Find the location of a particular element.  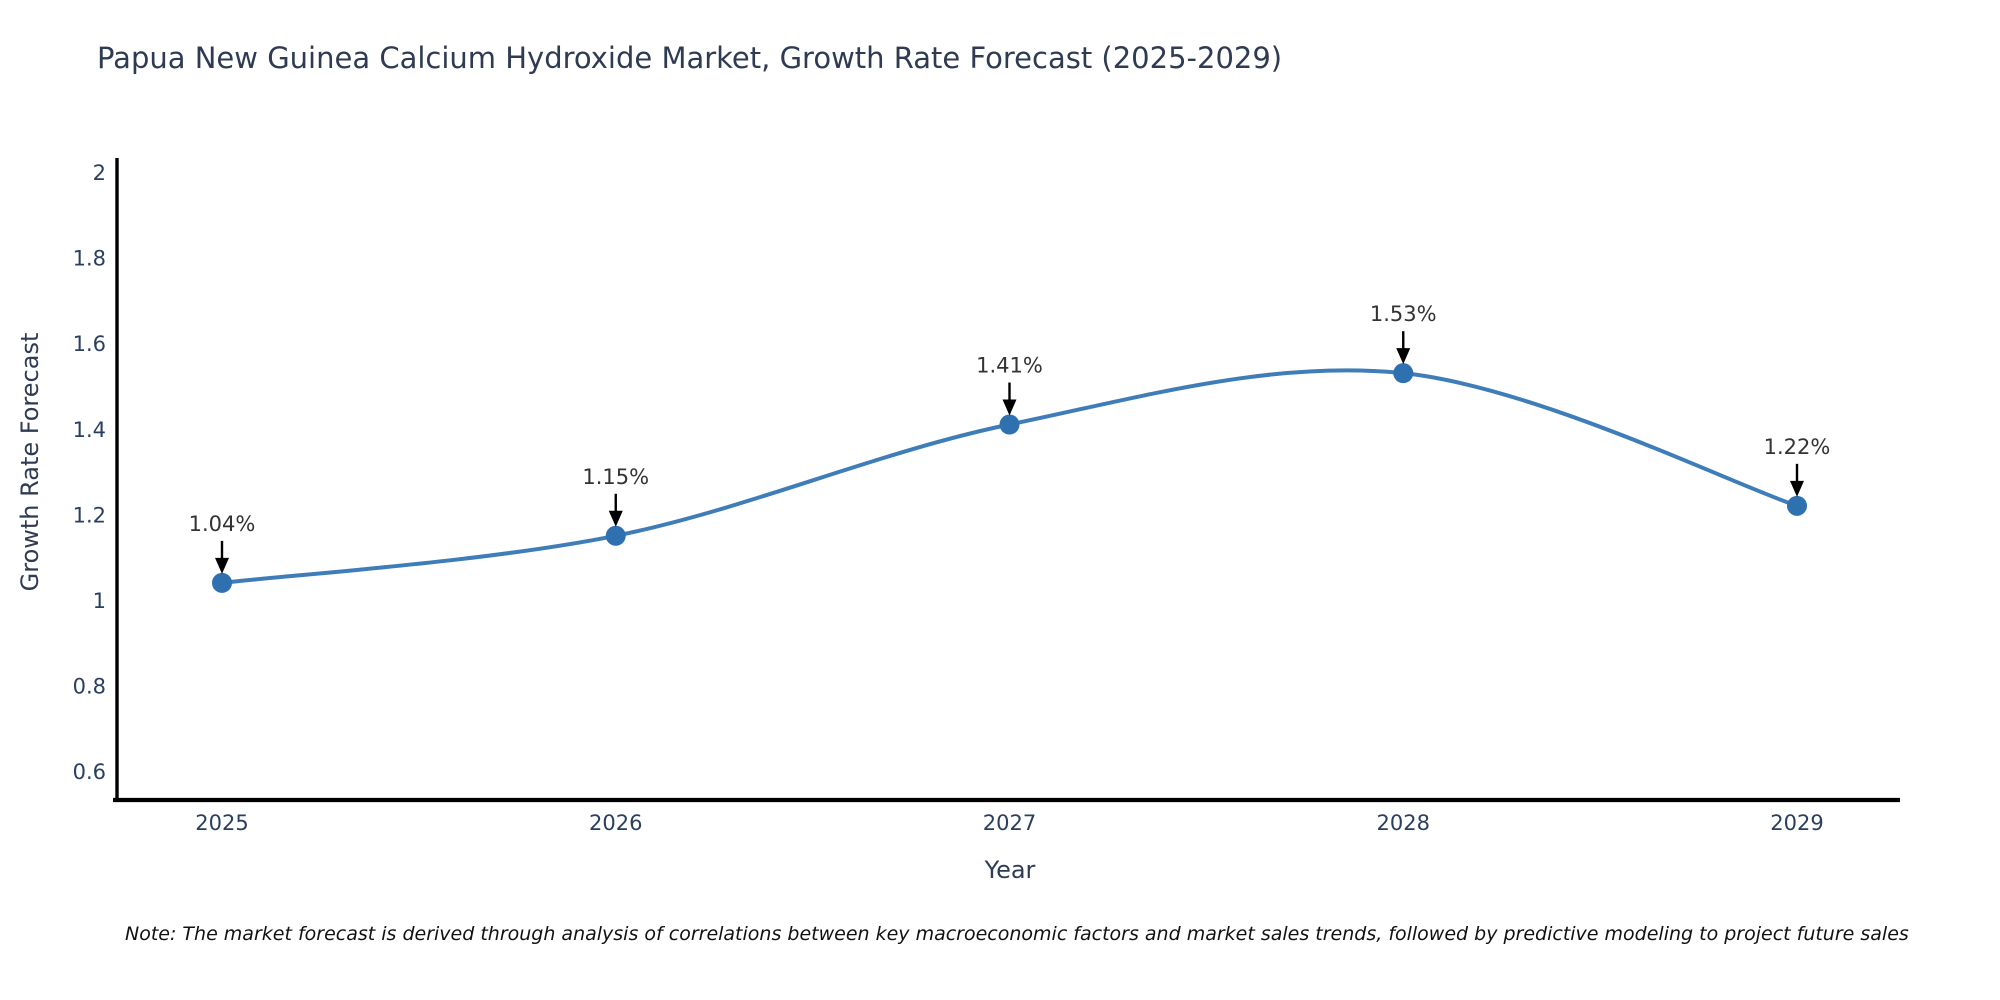

y-tick-label: 0.6 is located at coordinates (89, 772).